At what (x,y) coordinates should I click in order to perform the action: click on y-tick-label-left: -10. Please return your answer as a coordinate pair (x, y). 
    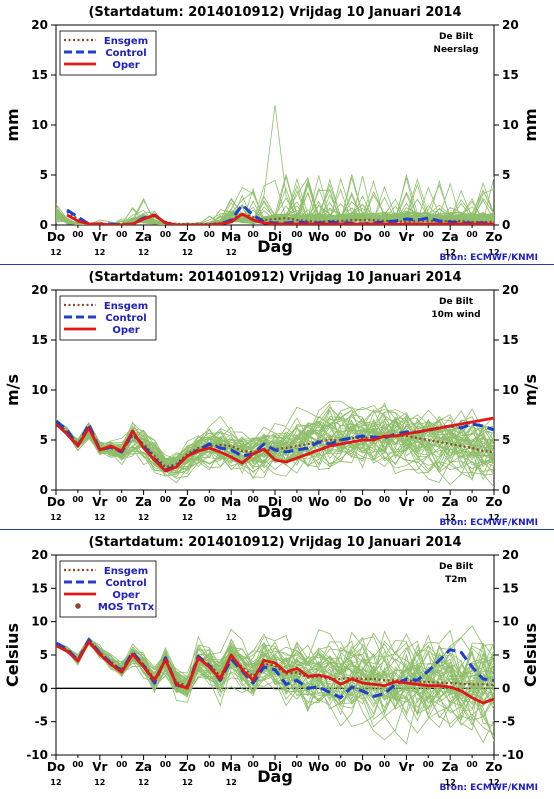
    Looking at the image, I should click on (37, 755).